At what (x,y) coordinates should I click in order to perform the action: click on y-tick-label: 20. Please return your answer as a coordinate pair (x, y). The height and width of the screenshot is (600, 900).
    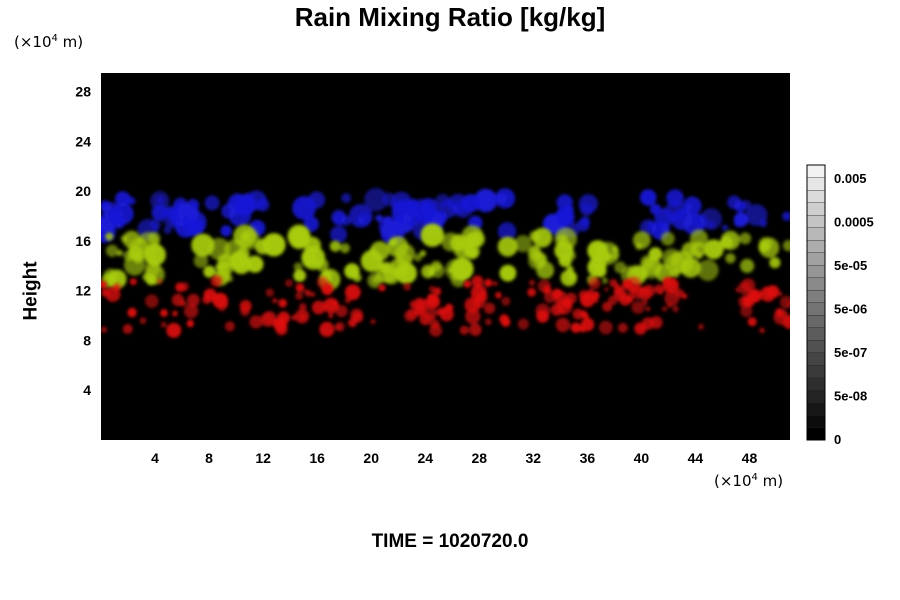
    Looking at the image, I should click on (83, 191).